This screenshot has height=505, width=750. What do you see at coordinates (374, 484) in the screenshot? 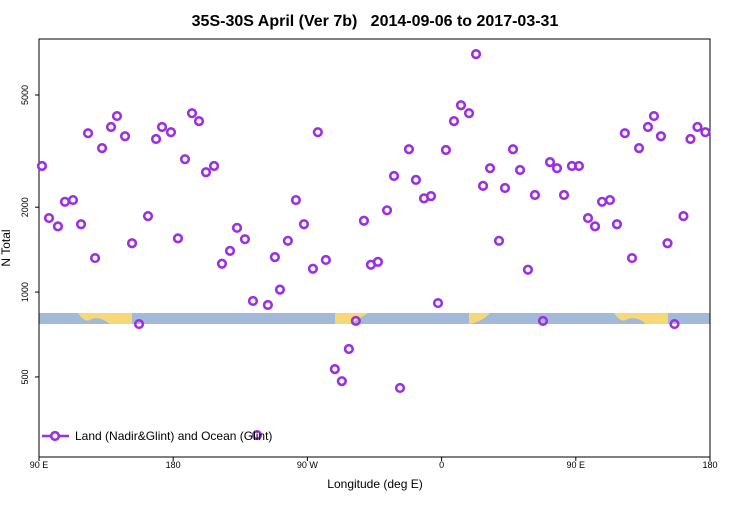
I see `x-axis-label: Longitude (deg E)` at bounding box center [374, 484].